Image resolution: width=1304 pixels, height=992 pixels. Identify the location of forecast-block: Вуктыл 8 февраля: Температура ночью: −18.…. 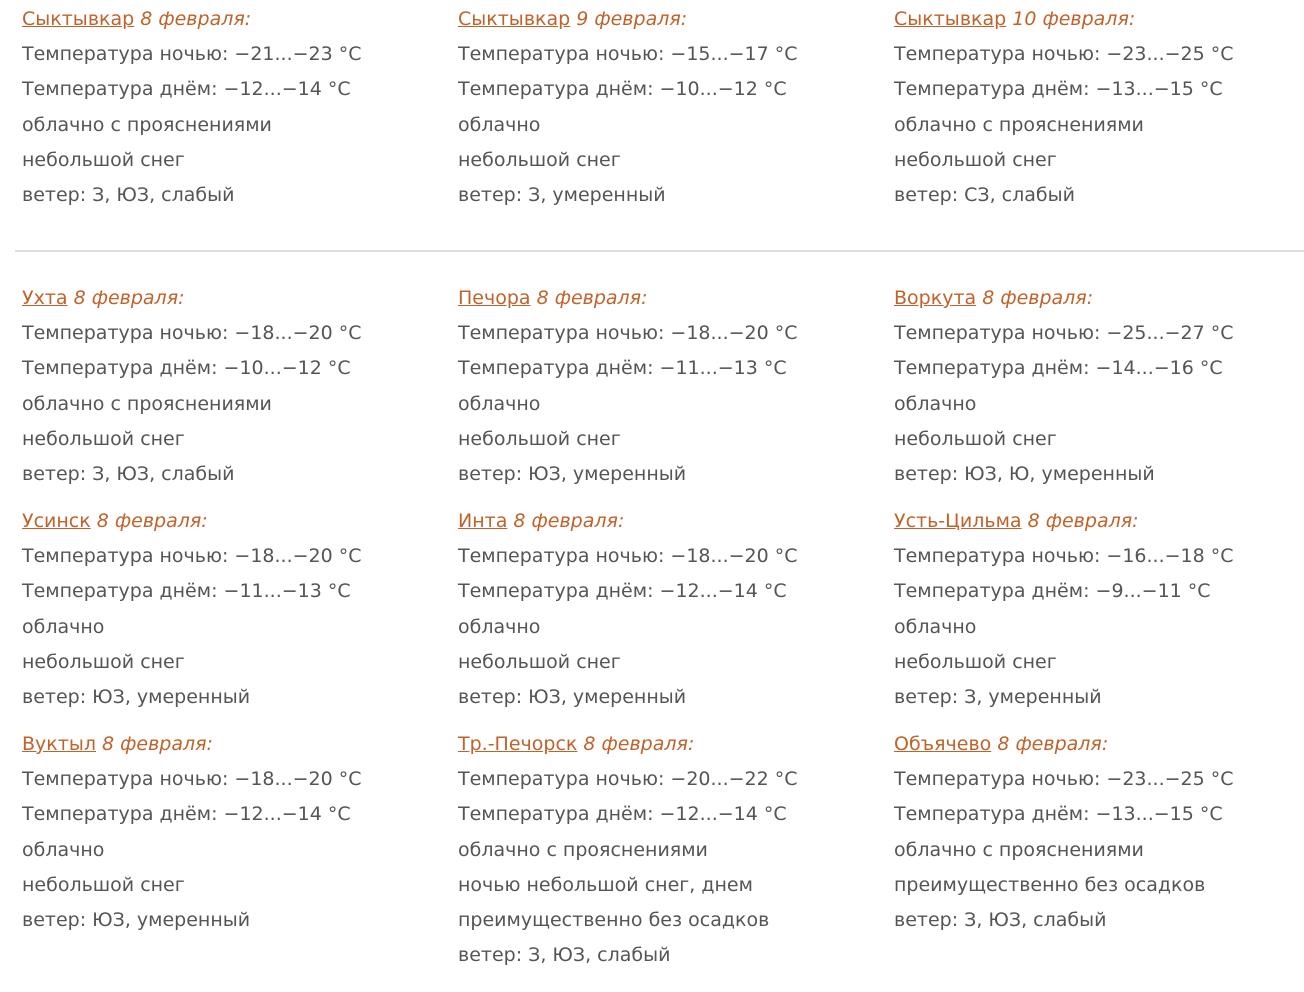
(240, 850).